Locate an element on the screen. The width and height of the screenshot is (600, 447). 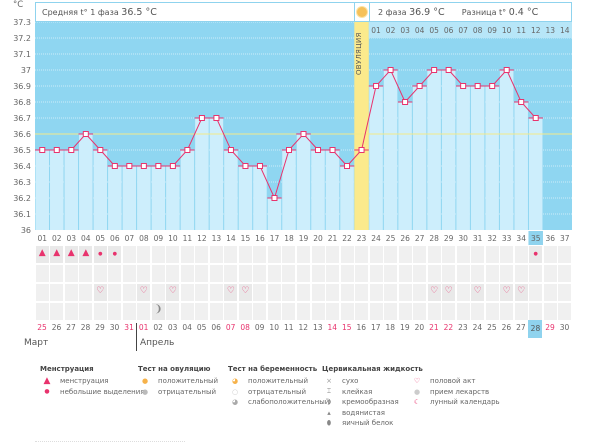
calendar-date: 21 is located at coordinates (434, 327).